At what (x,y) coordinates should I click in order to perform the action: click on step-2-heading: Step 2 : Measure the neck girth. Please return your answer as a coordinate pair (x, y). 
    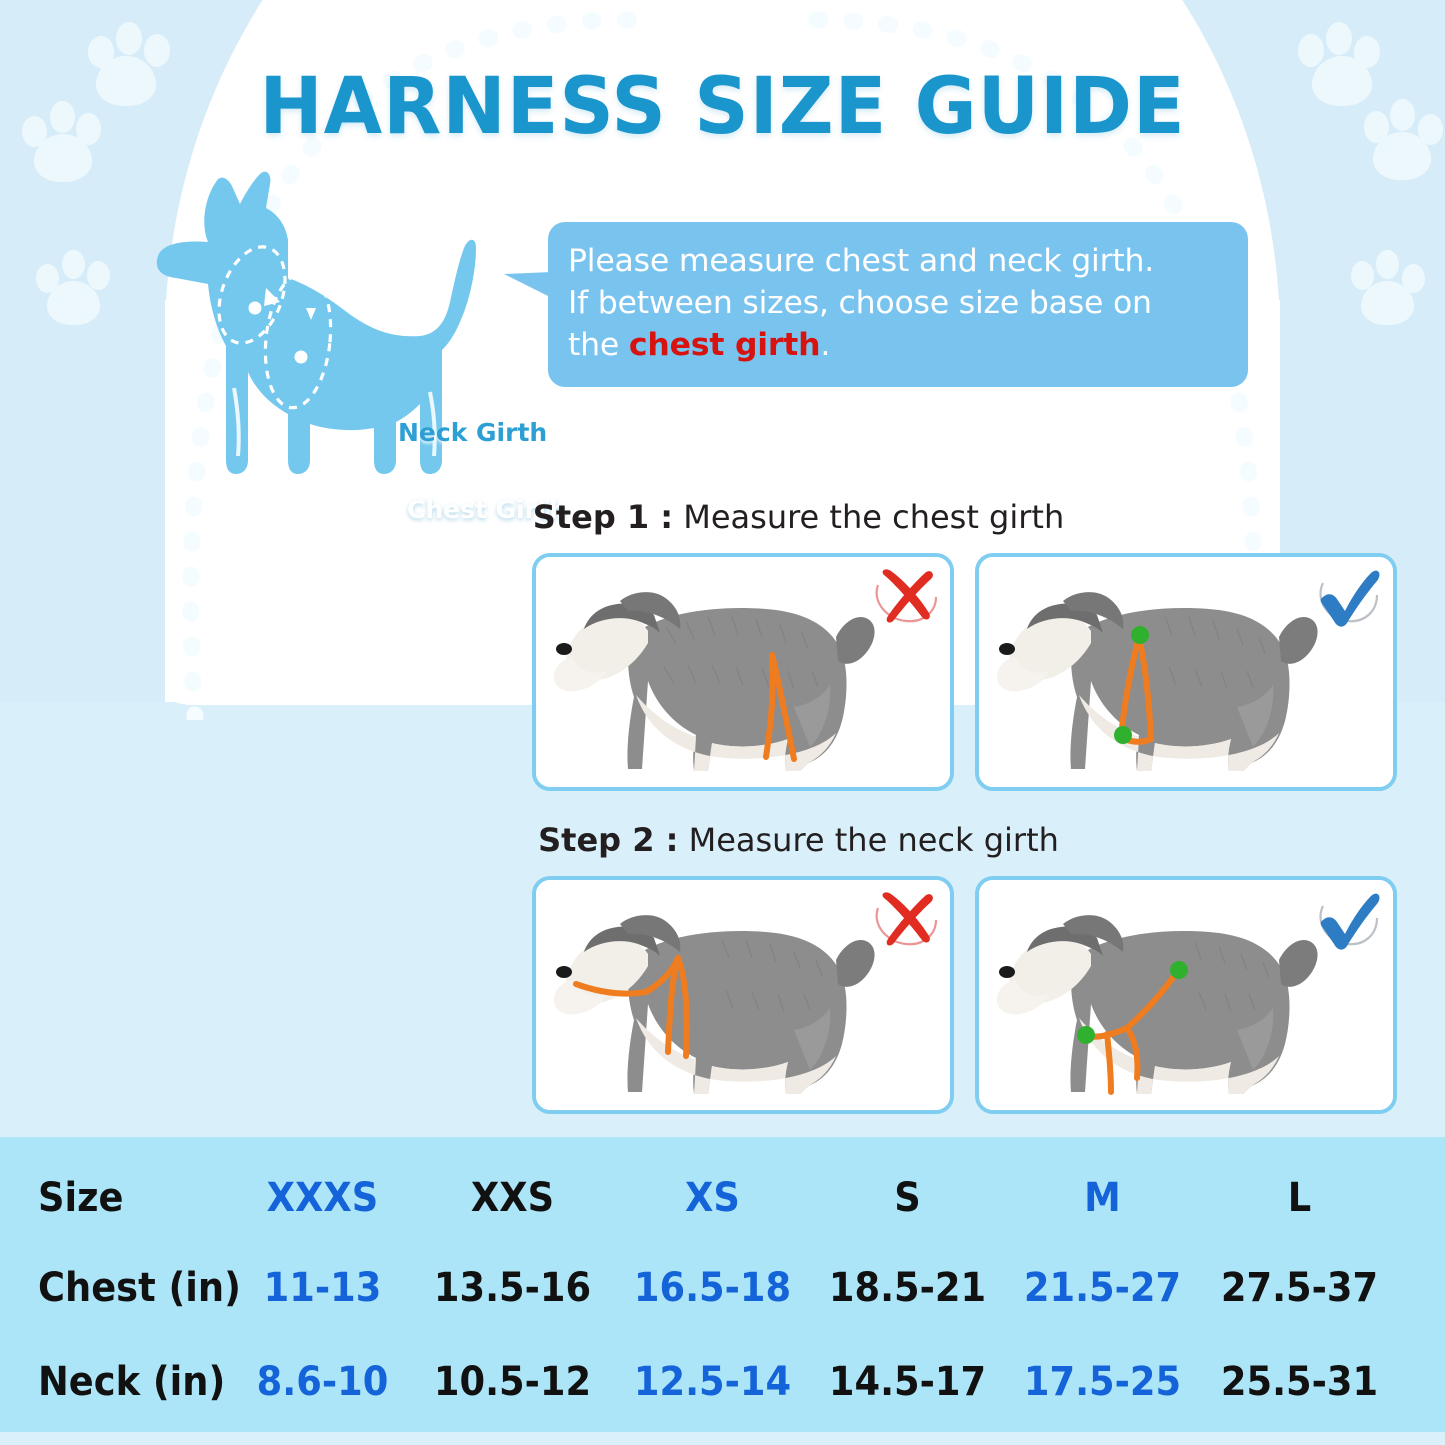
    Looking at the image, I should click on (722, 840).